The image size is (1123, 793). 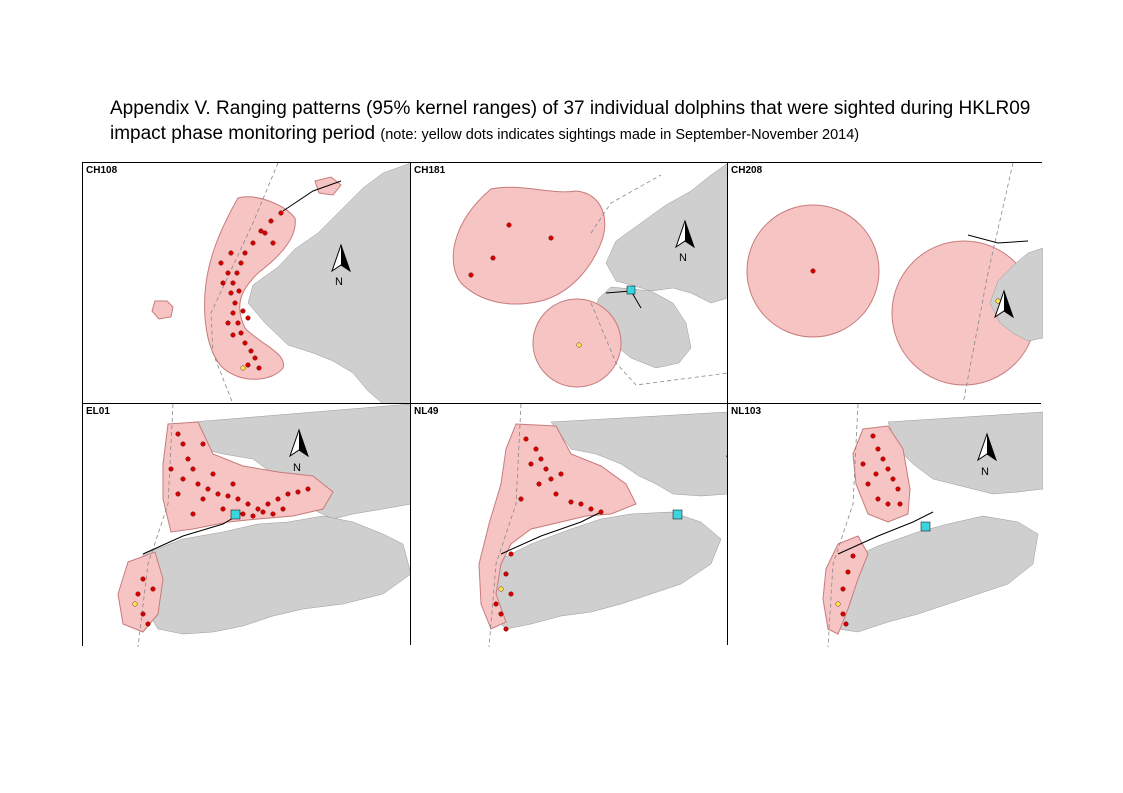 I want to click on north-arrow: N, so click(x=341, y=265).